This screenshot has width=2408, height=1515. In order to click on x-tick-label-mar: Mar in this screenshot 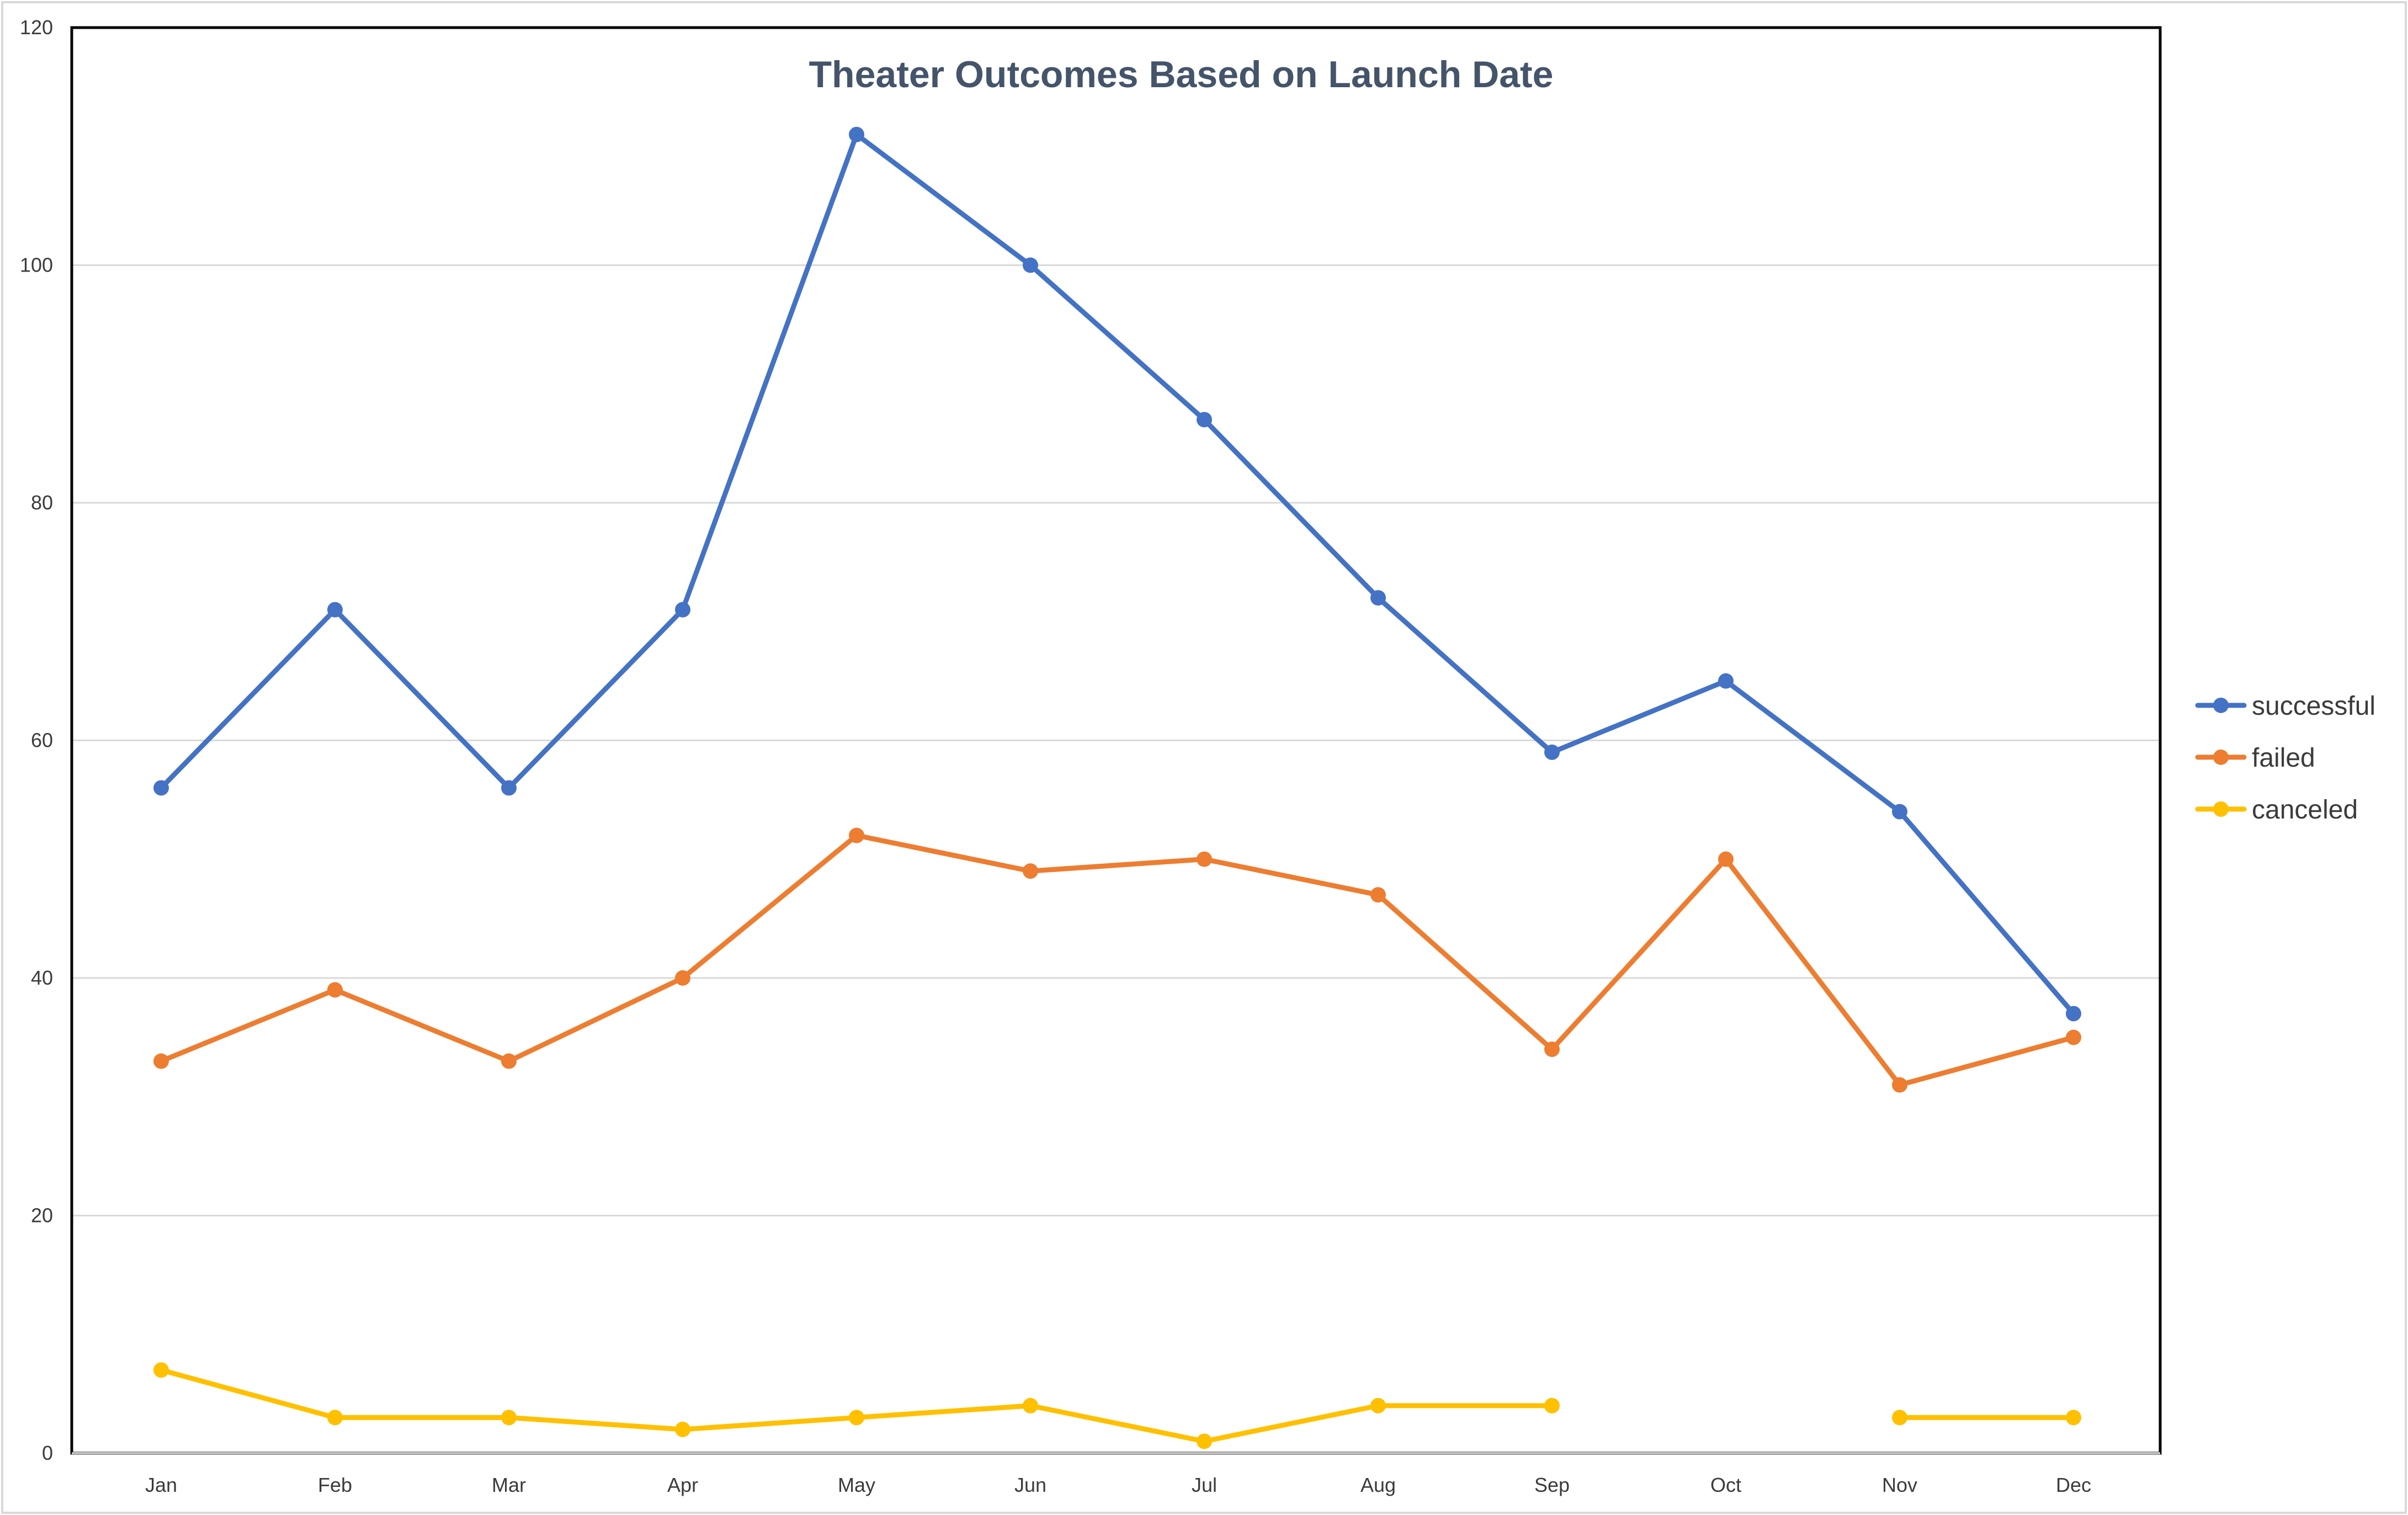, I will do `click(509, 1485)`.